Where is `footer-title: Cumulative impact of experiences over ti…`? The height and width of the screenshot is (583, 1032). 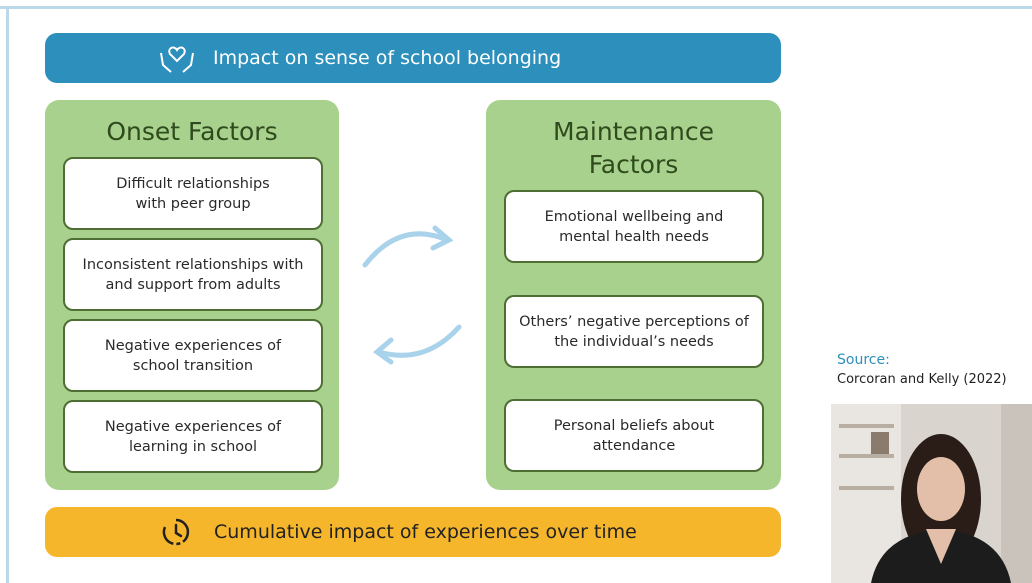
footer-title: Cumulative impact of experiences over ti… is located at coordinates (425, 532).